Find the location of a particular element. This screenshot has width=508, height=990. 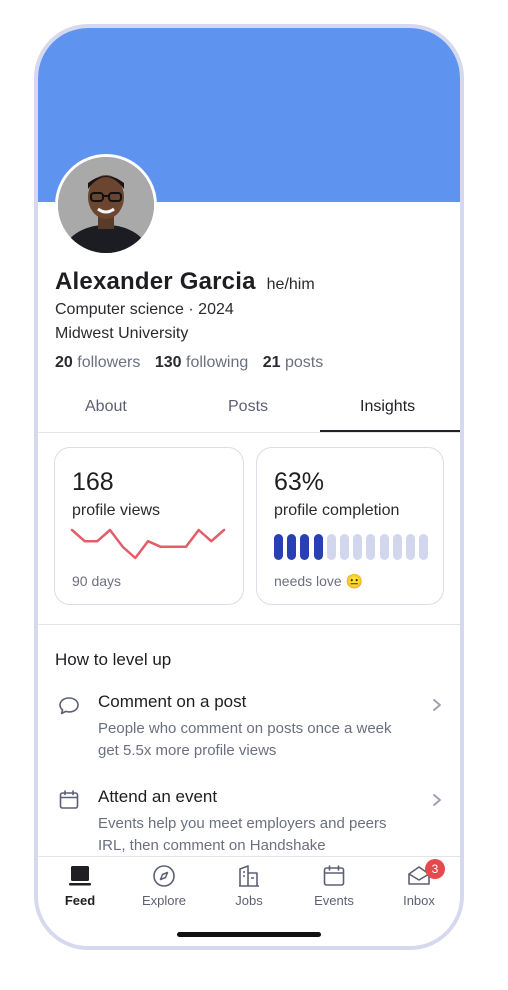

section-divider is located at coordinates (249, 624).